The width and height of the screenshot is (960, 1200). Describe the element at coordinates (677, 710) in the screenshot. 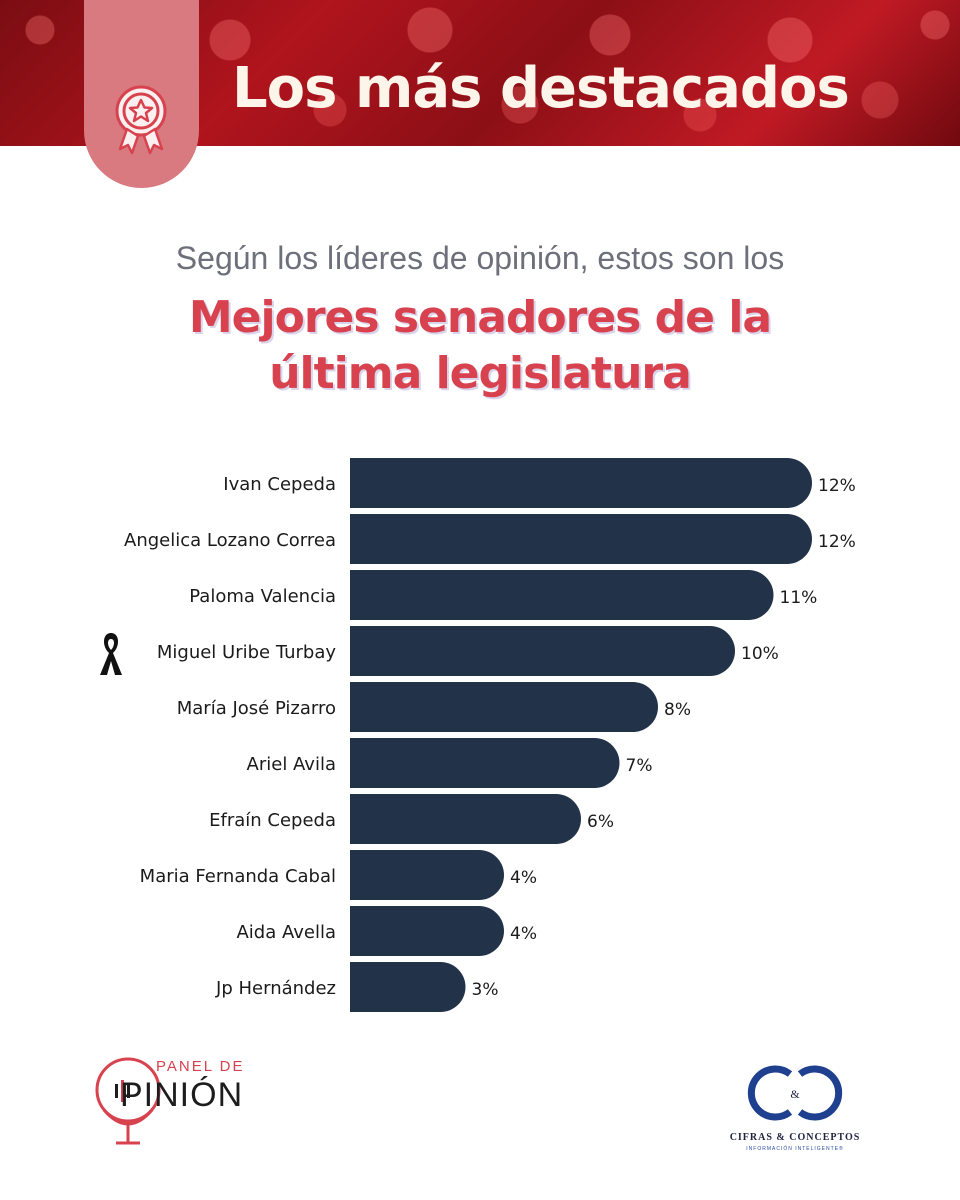

I see `value-label: 8%` at that location.